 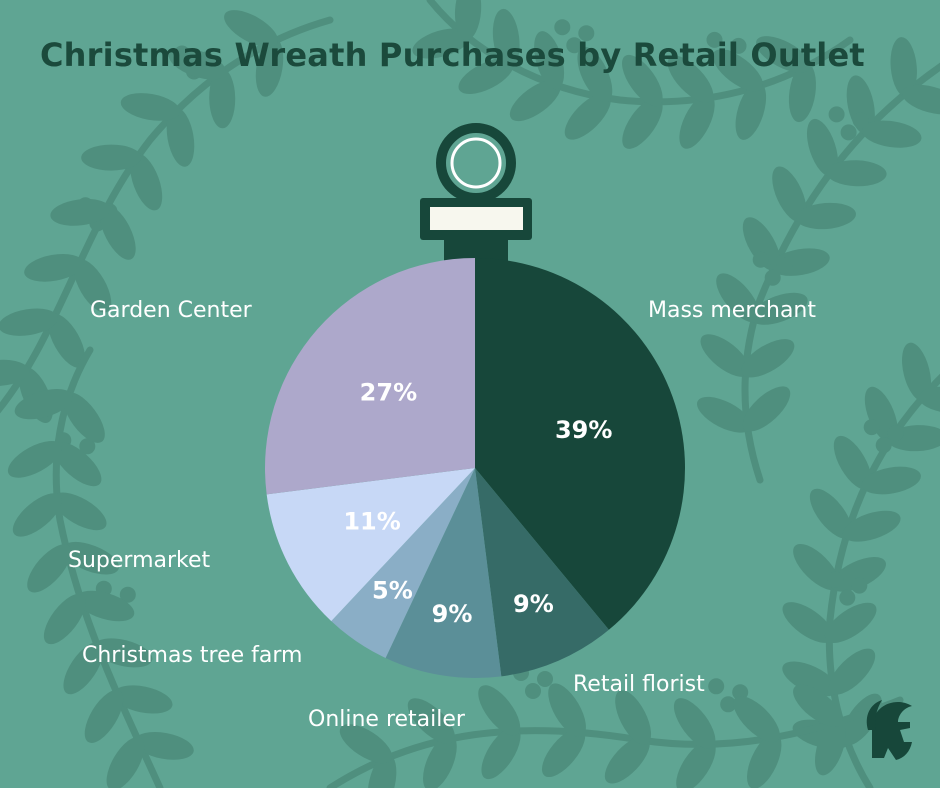 What do you see at coordinates (443, 573) in the screenshot?
I see `pie-slice-online-retailer` at bounding box center [443, 573].